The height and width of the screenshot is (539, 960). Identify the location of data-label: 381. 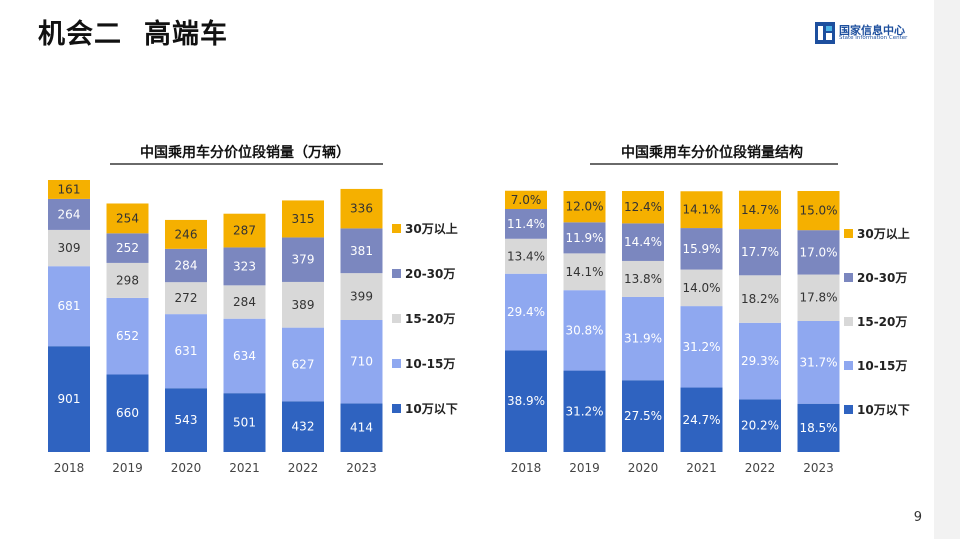
(361, 251).